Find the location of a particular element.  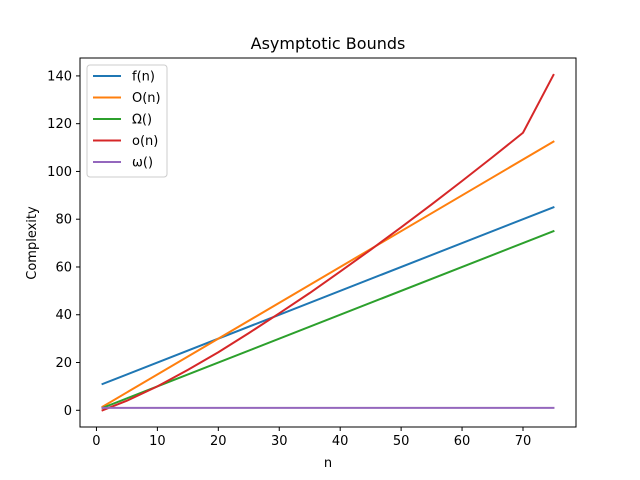

legend: f(n) O(n) Ω() o(n) ω() is located at coordinates (127, 121).